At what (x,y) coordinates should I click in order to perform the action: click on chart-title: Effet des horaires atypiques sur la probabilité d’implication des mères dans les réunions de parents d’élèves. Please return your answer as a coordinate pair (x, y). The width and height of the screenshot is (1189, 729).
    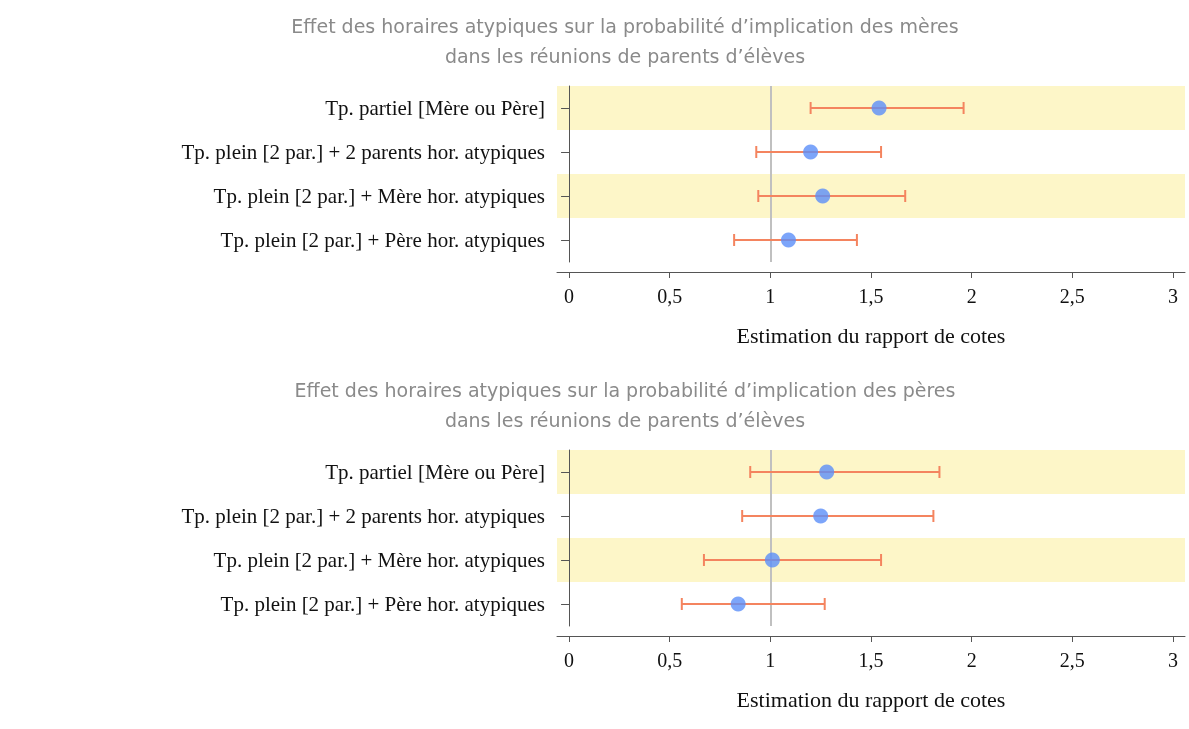
    Looking at the image, I should click on (625, 41).